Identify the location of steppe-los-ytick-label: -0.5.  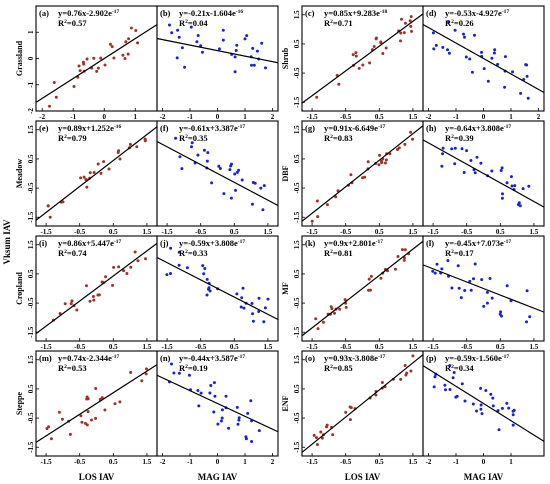
(31, 418).